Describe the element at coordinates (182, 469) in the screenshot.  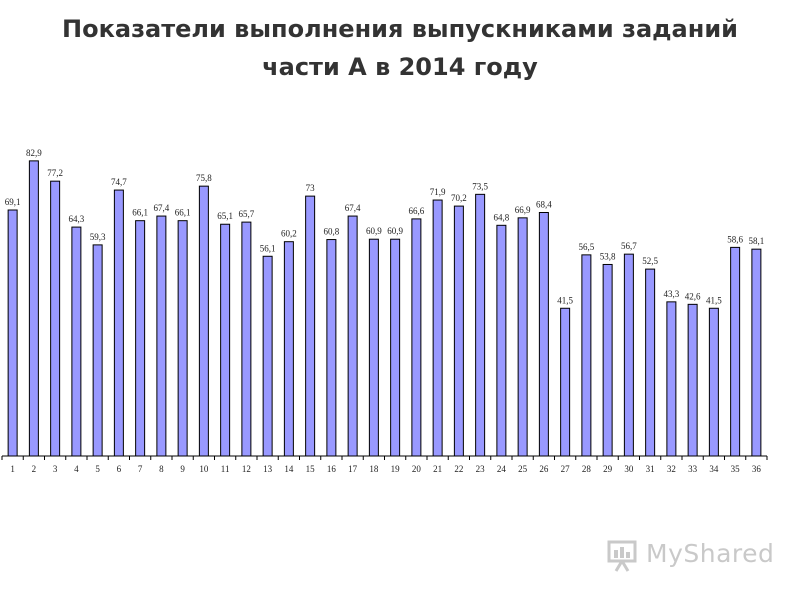
I see `x-tick-label-9: 9` at that location.